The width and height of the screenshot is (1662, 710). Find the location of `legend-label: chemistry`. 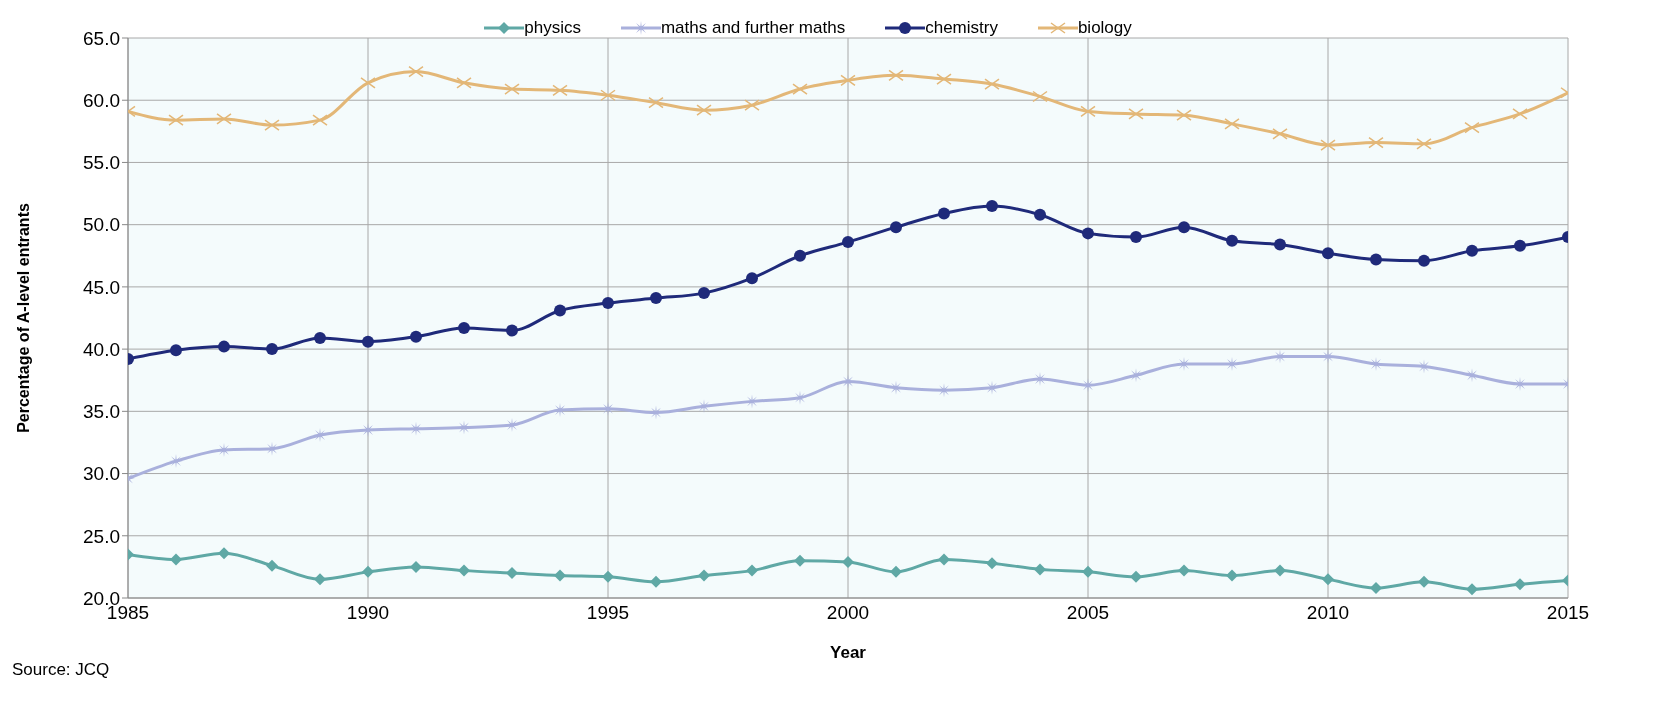

legend-label: chemistry is located at coordinates (961, 28).